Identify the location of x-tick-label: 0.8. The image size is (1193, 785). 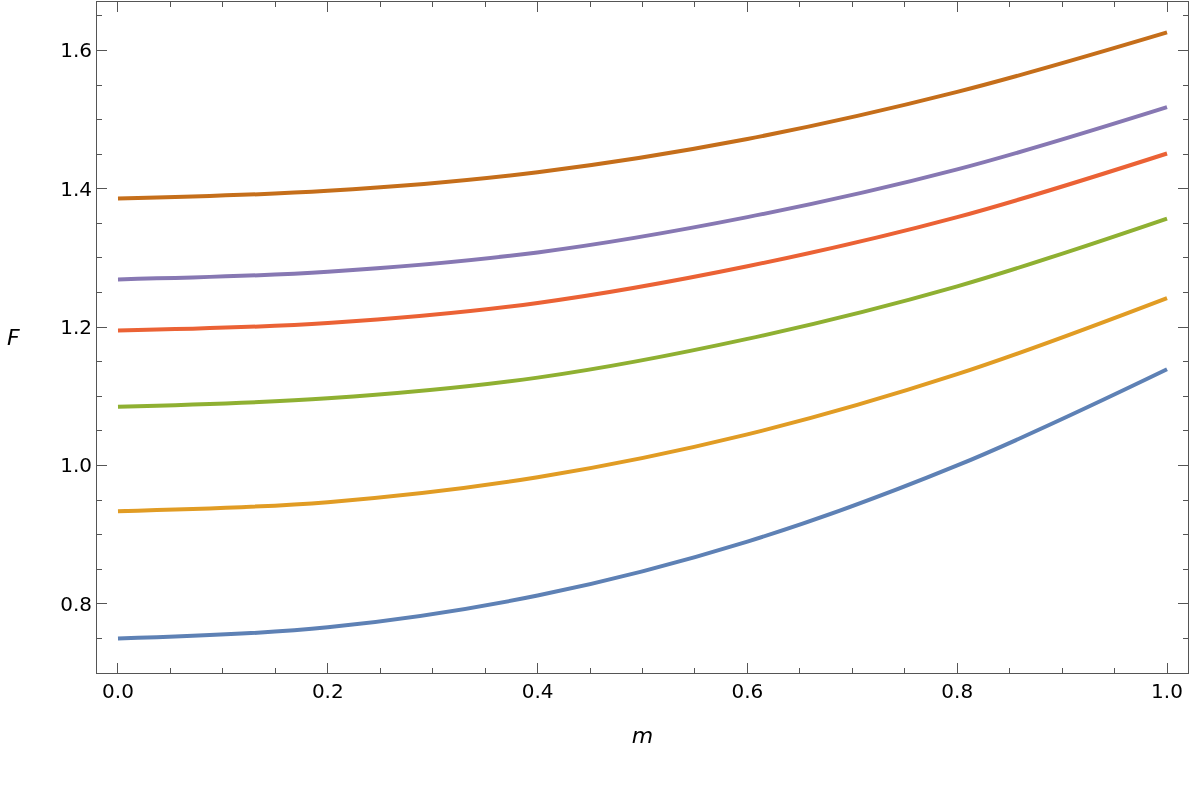
(957, 691).